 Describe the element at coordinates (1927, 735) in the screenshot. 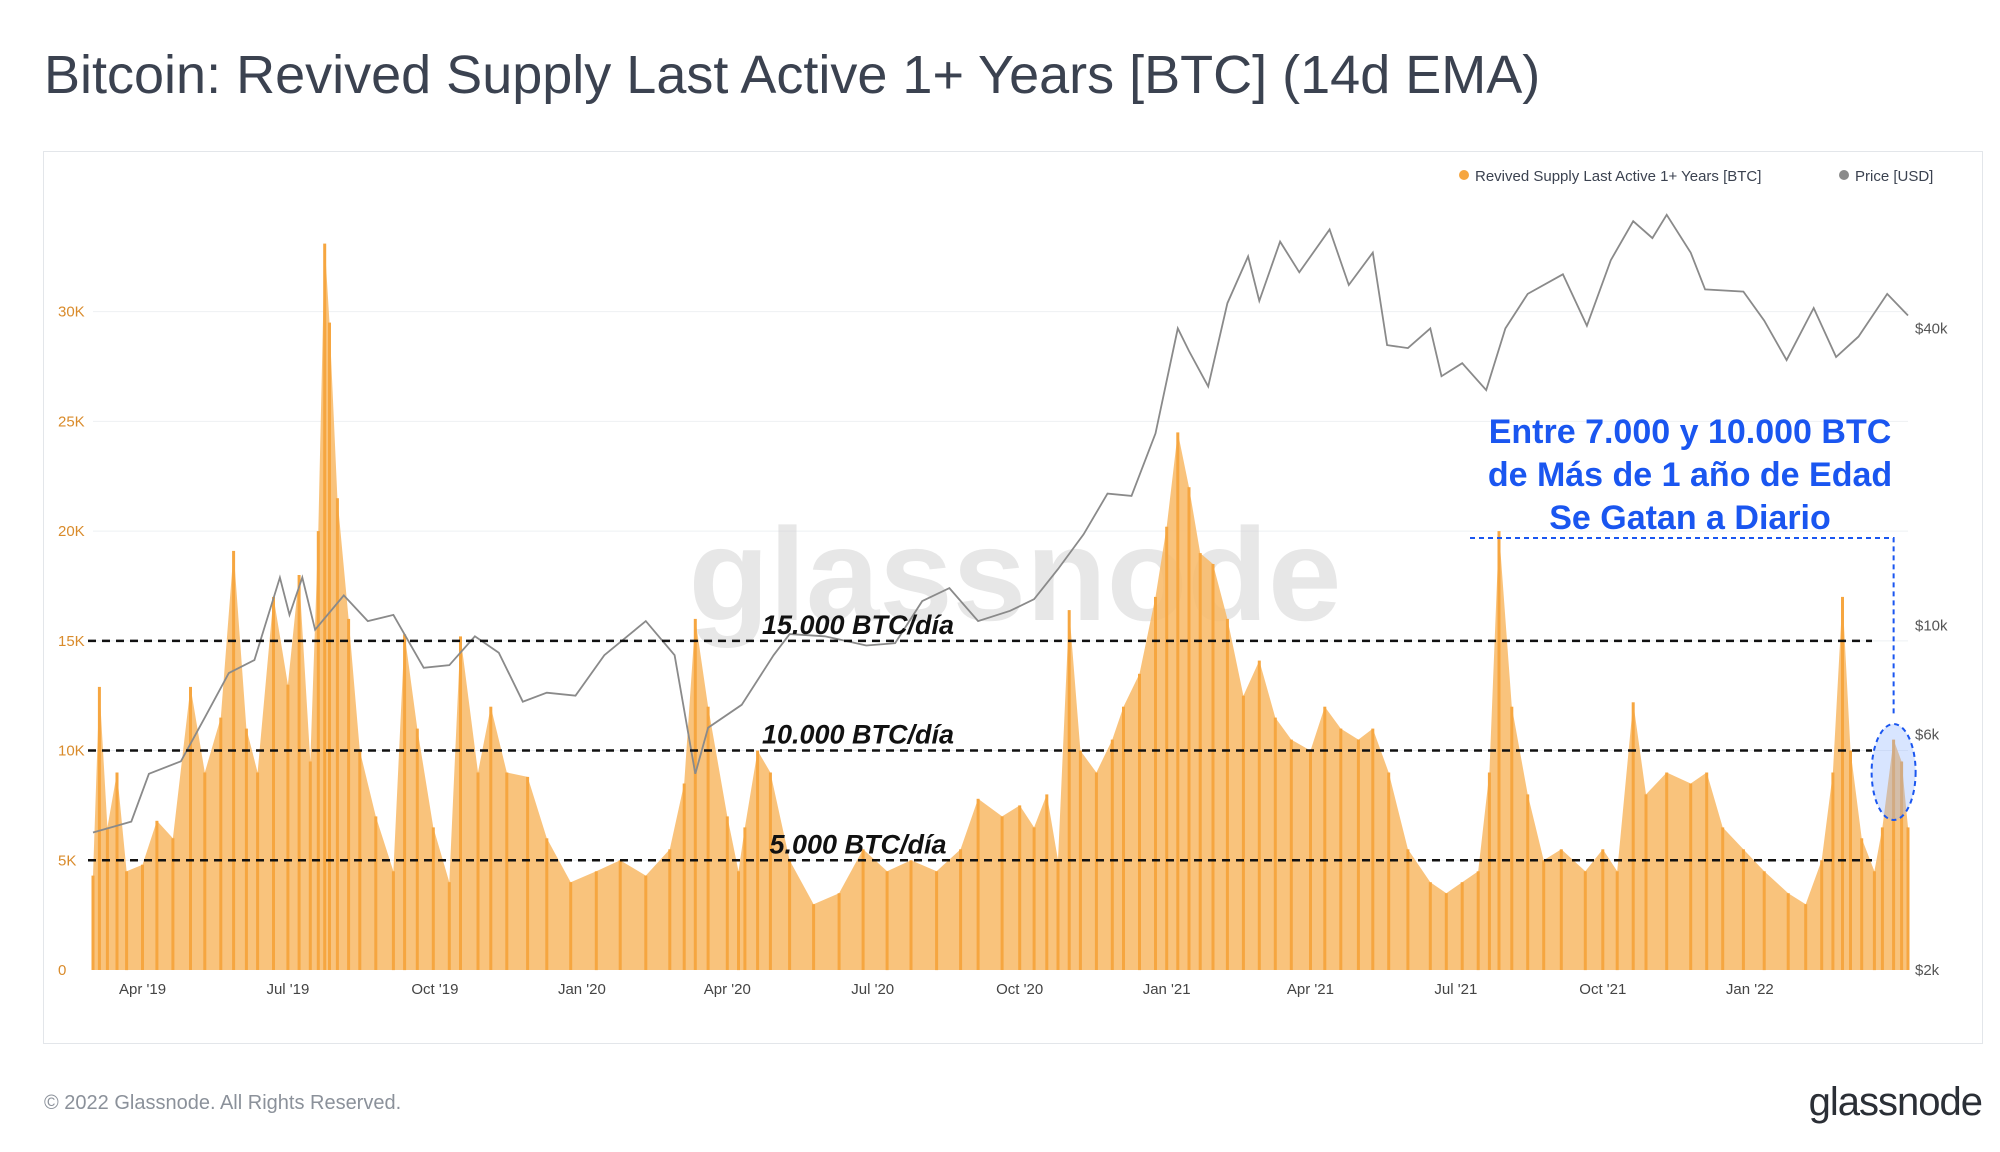

I see `y2-tick-label: $6k` at that location.